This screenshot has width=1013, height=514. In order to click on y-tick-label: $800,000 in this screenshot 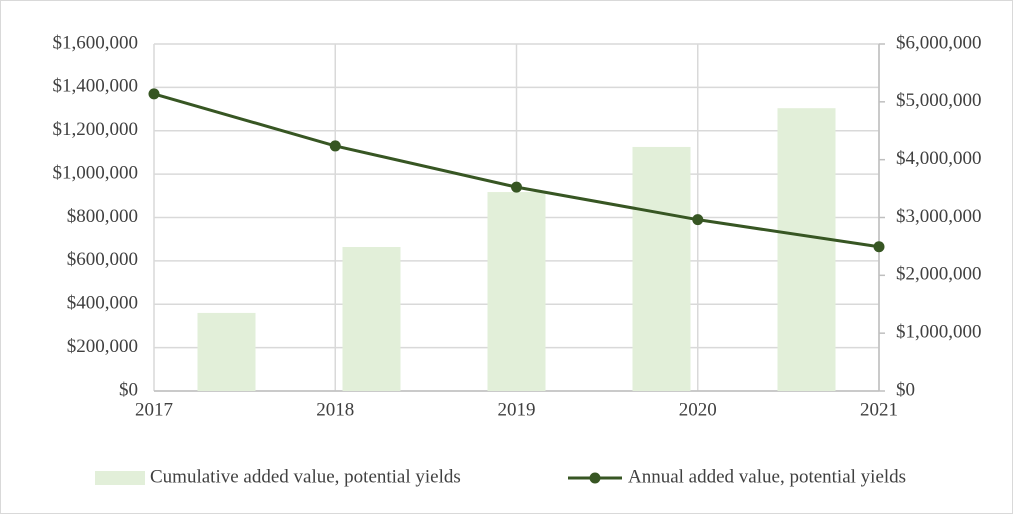, I will do `click(102, 216)`.